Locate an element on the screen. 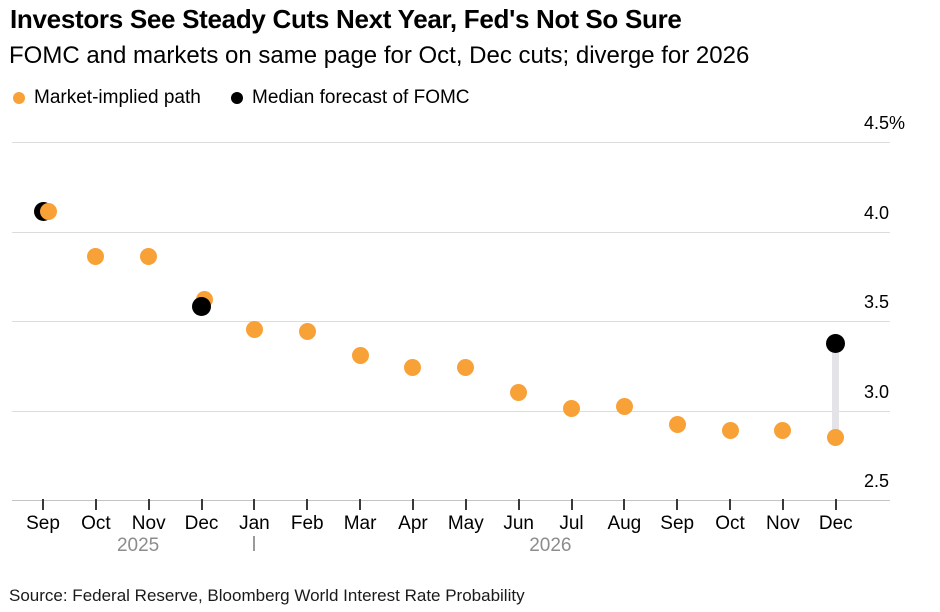 The width and height of the screenshot is (940, 612). market-dot-jan-2026 is located at coordinates (254, 330).